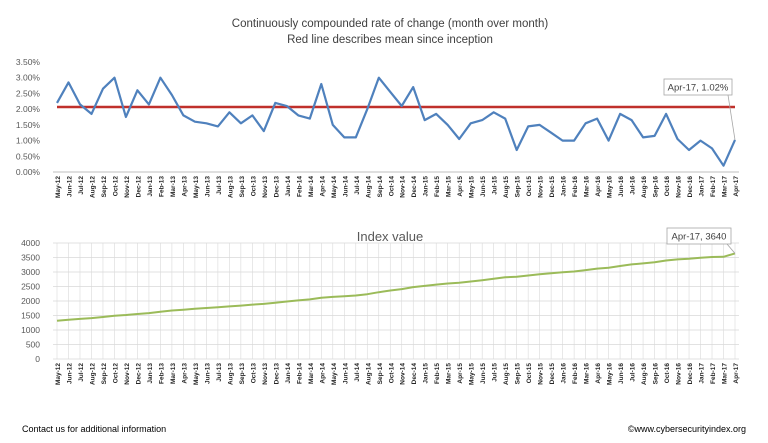 The image size is (768, 443). What do you see at coordinates (518, 187) in the screenshot?
I see `c1-x-tick-label: Sep-15` at bounding box center [518, 187].